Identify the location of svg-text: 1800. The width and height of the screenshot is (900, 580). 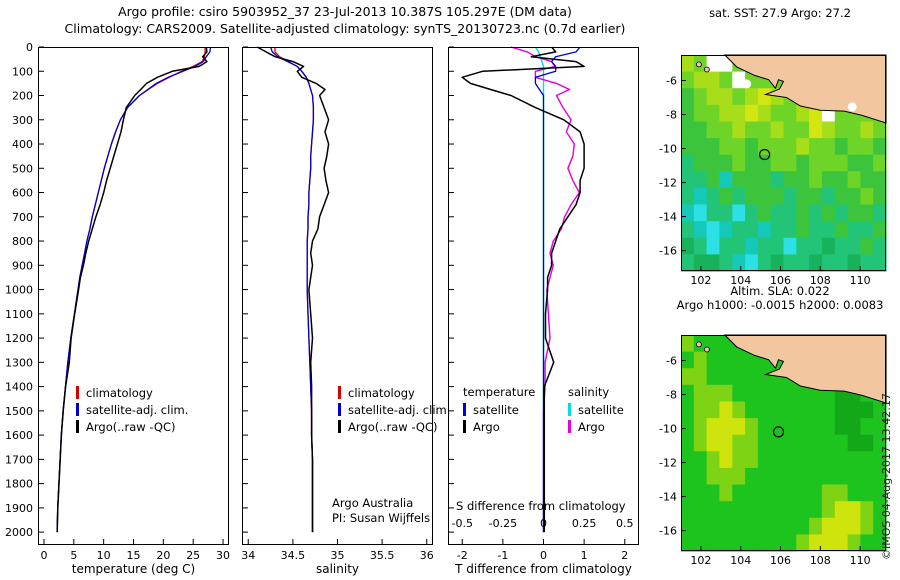
(19, 484).